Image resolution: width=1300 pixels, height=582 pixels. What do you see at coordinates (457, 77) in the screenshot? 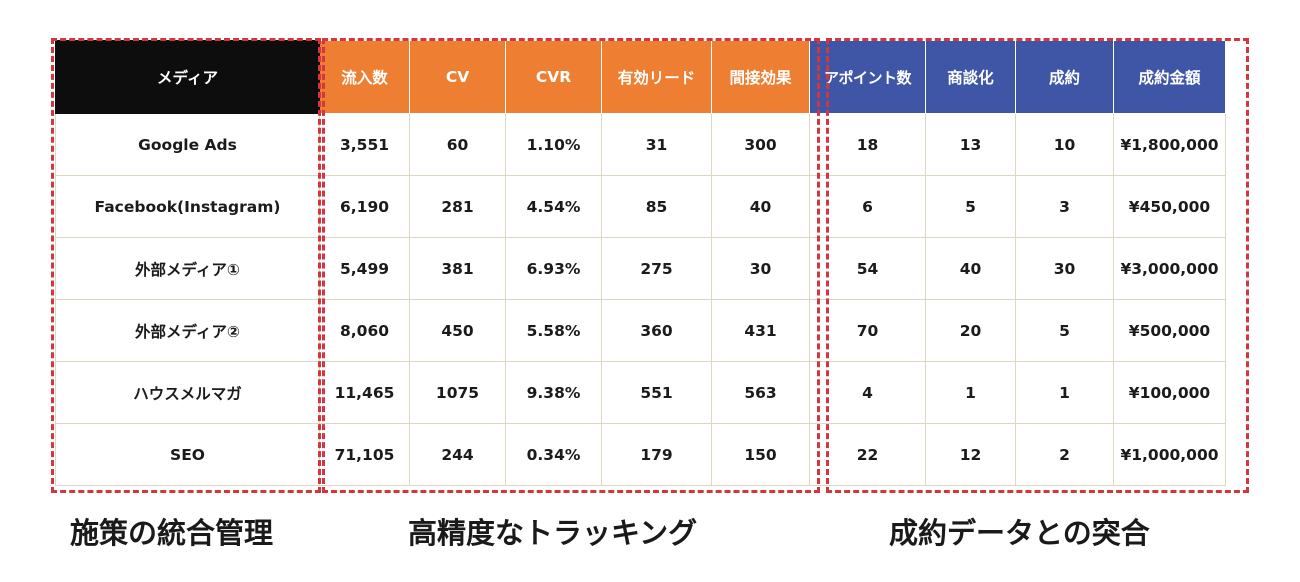
I see `header-cv: CV` at bounding box center [457, 77].